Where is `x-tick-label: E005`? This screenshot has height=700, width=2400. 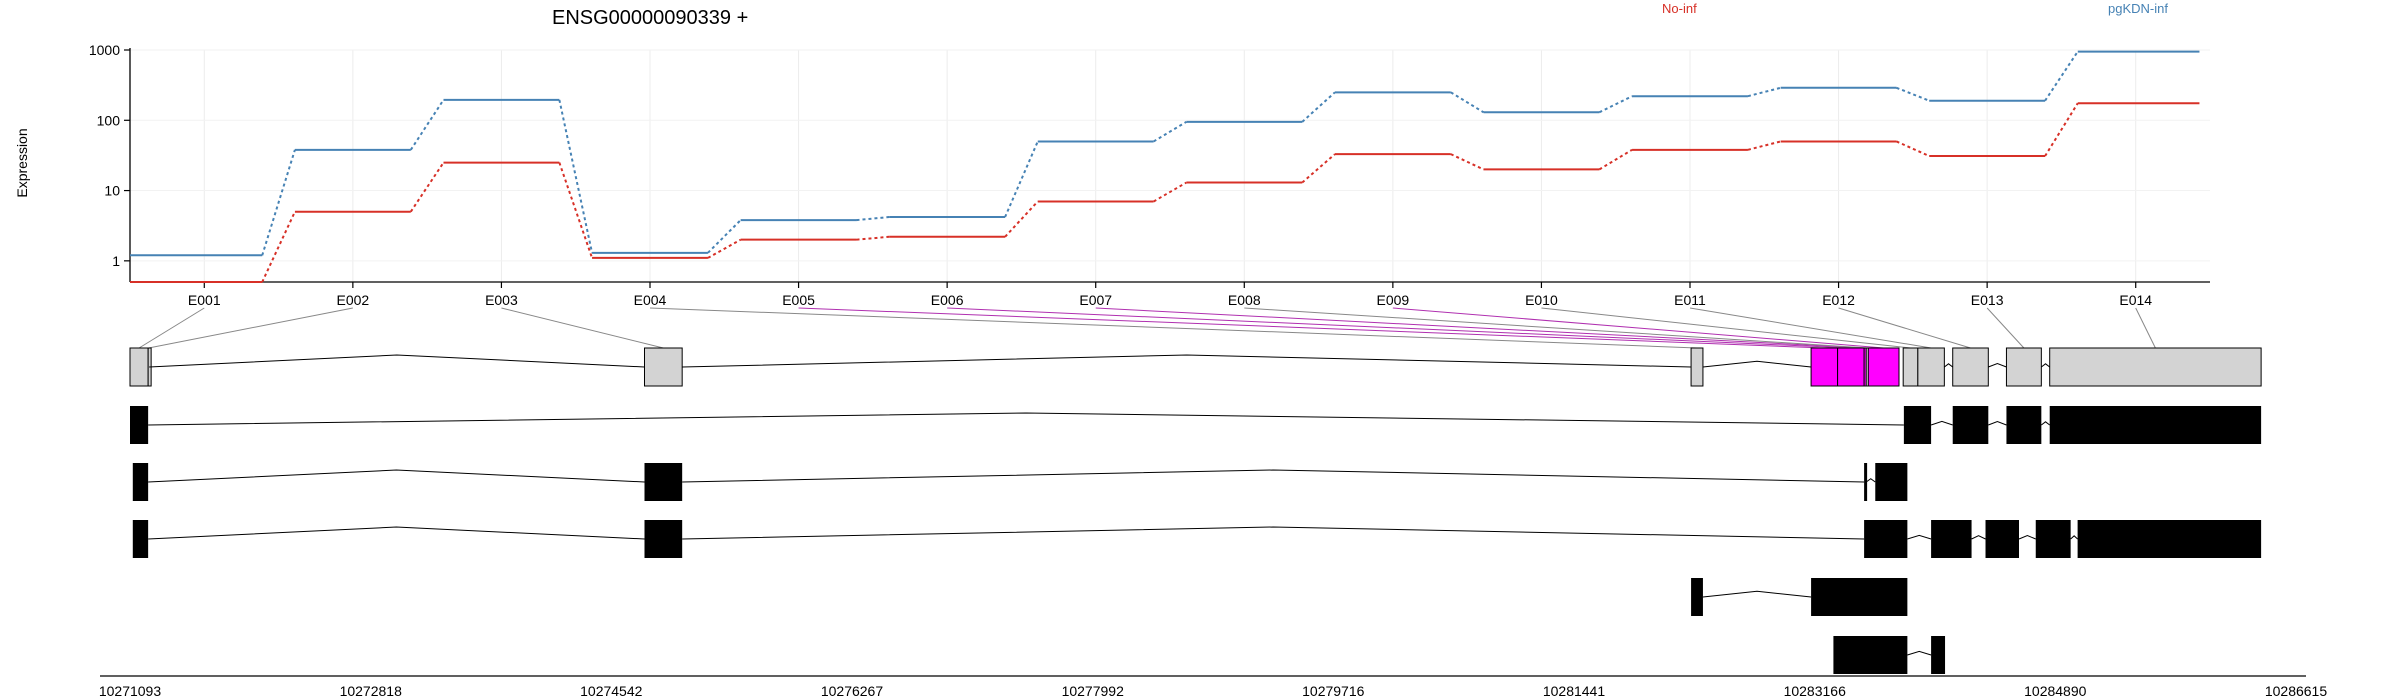 x-tick-label: E005 is located at coordinates (798, 300).